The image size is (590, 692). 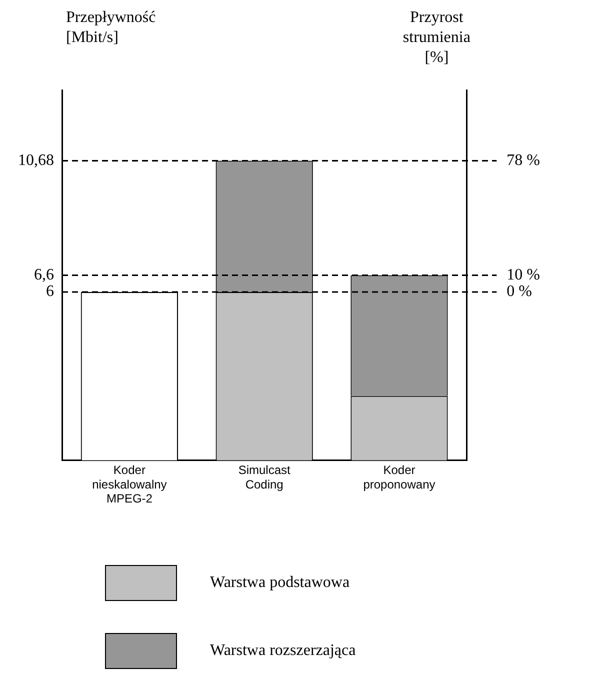 What do you see at coordinates (111, 27) in the screenshot?
I see `y-axis-title: Przepływność [Mbit/s]` at bounding box center [111, 27].